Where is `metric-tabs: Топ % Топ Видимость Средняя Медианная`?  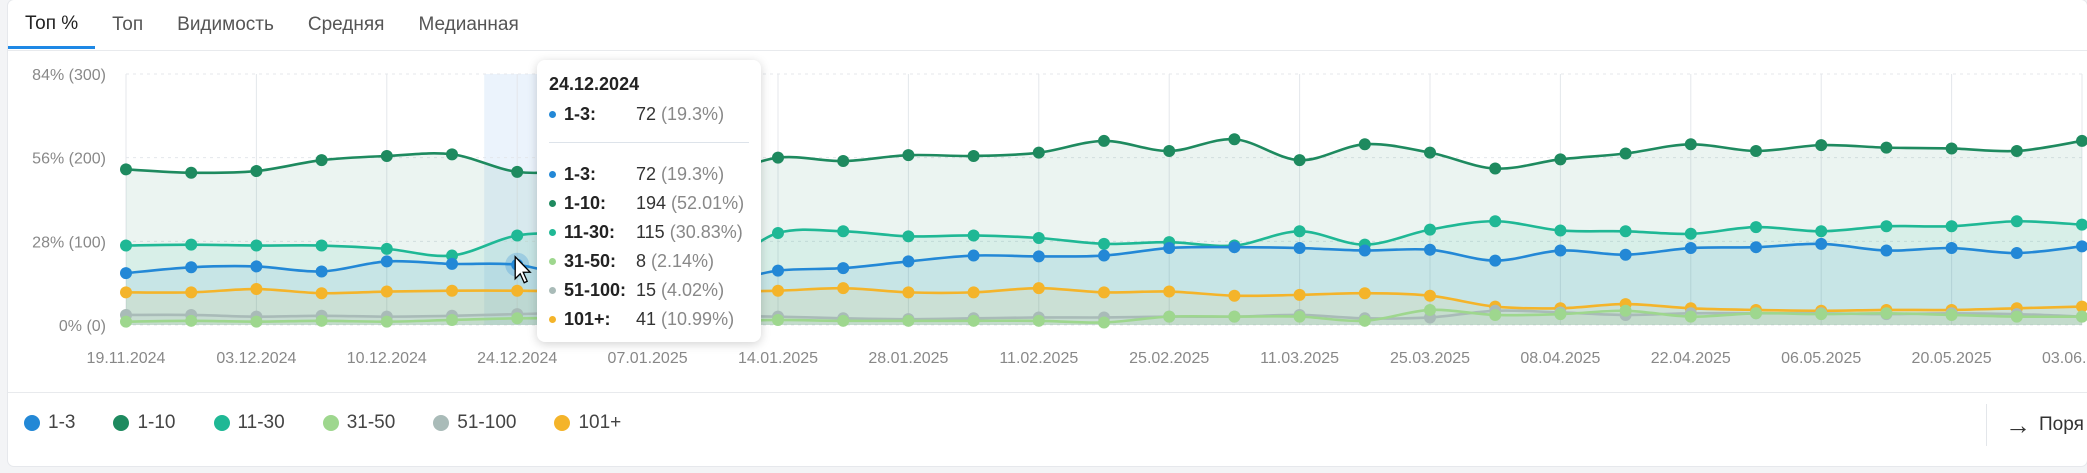
metric-tabs: Топ % Топ Видимость Средняя Медианная is located at coordinates (272, 25).